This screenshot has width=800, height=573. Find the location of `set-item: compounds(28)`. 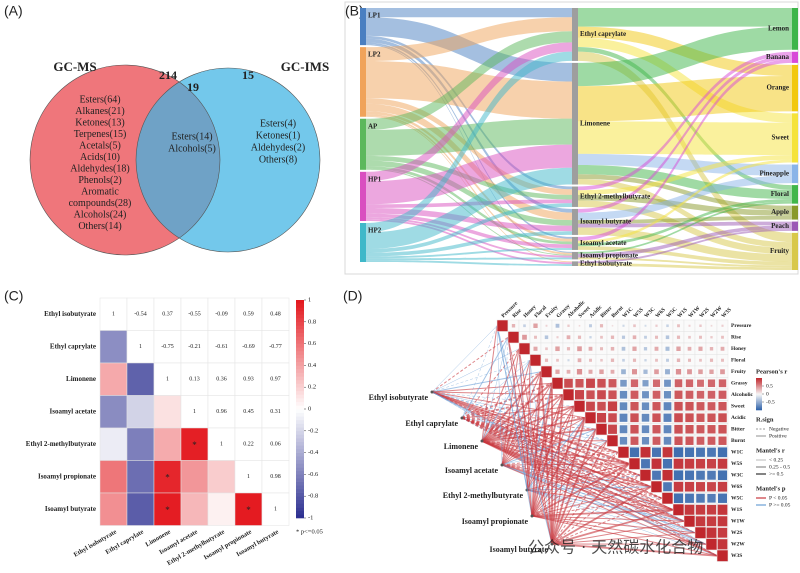

set-item: compounds(28) is located at coordinates (100, 203).